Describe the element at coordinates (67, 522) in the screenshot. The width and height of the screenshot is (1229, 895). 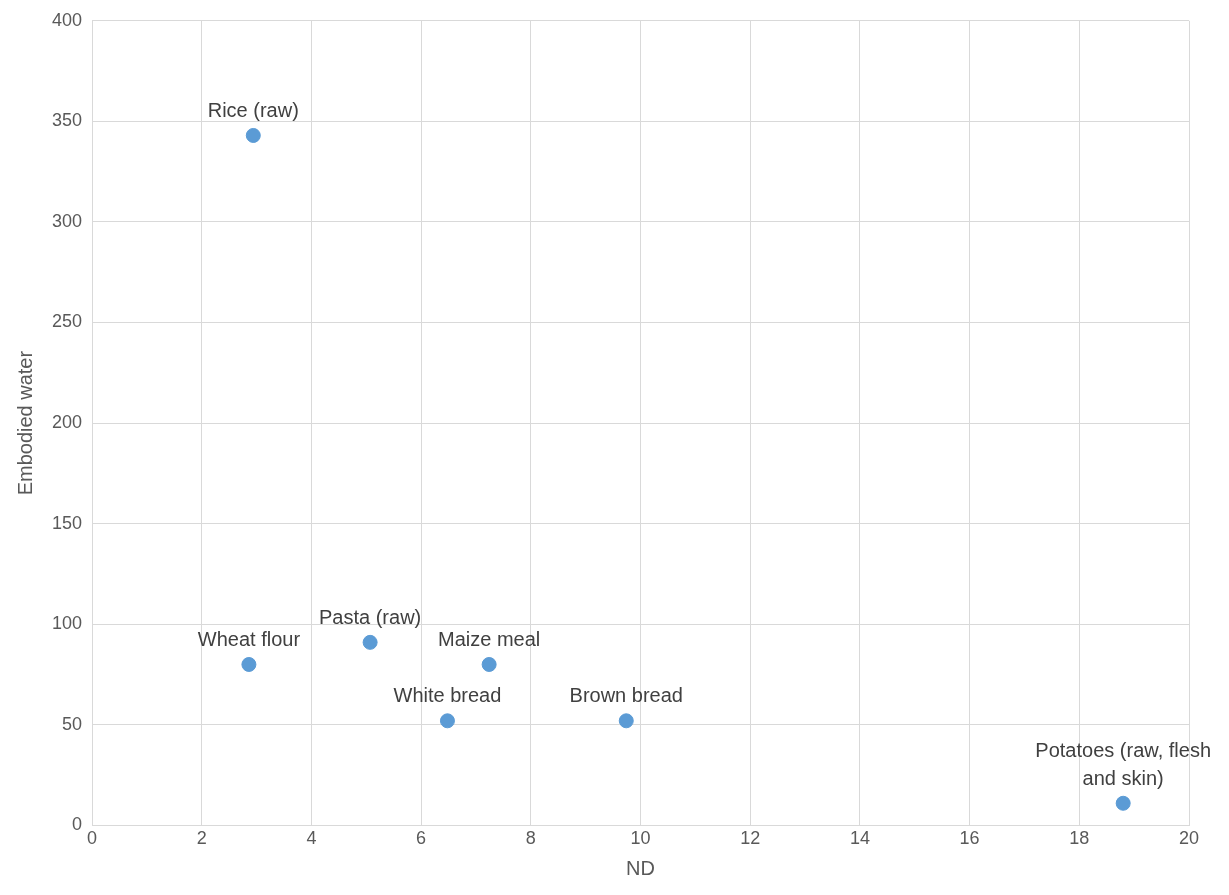
I see `y-tick-label: 150` at that location.